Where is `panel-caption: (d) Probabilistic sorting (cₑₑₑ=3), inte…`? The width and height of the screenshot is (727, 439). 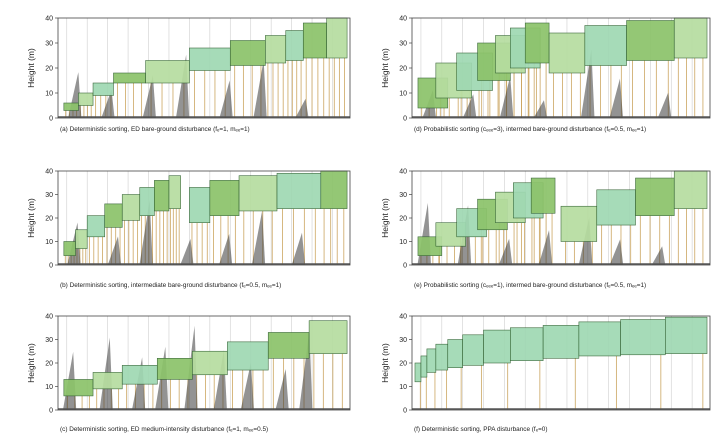 panel-caption: (d) Probabilistic sorting (cₑₑₑ=3), inte… is located at coordinates (530, 129).